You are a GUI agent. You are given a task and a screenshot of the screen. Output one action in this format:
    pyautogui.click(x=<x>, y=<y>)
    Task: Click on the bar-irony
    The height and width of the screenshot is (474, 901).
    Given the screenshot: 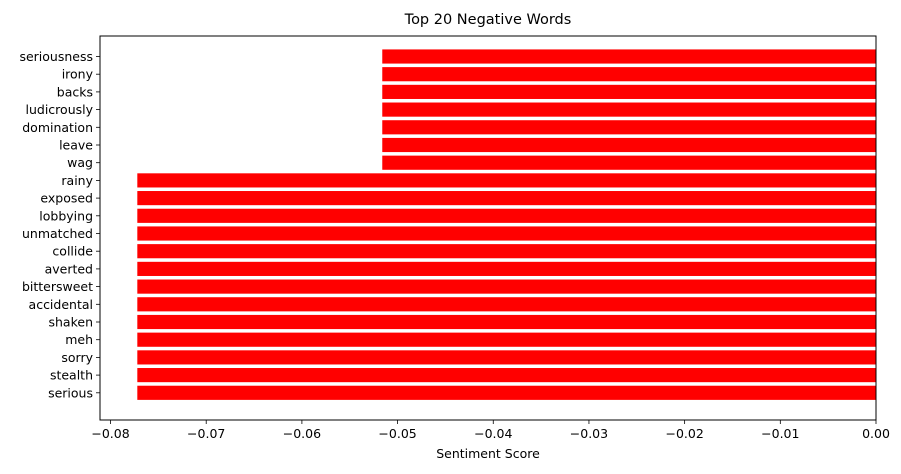 What is the action you would take?
    pyautogui.click(x=629, y=74)
    